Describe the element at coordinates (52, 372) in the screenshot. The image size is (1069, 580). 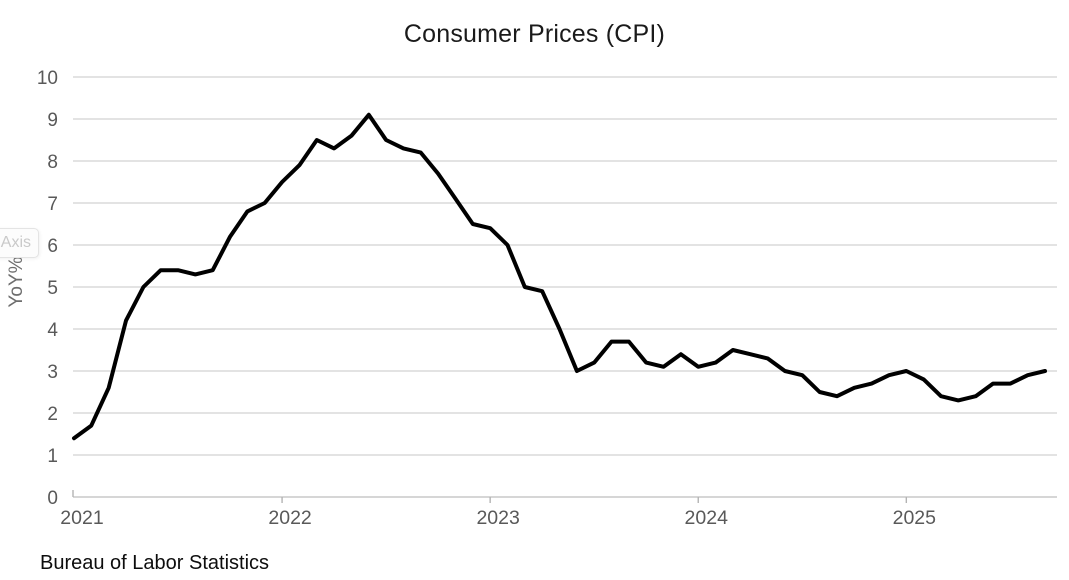
I see `y-tick-label: 3` at that location.